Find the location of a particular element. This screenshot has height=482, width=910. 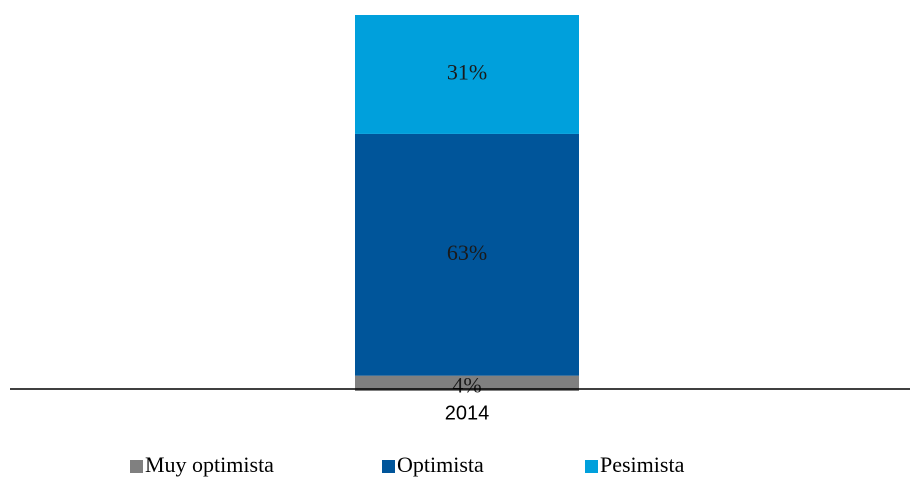

data-label: 63% is located at coordinates (467, 252).